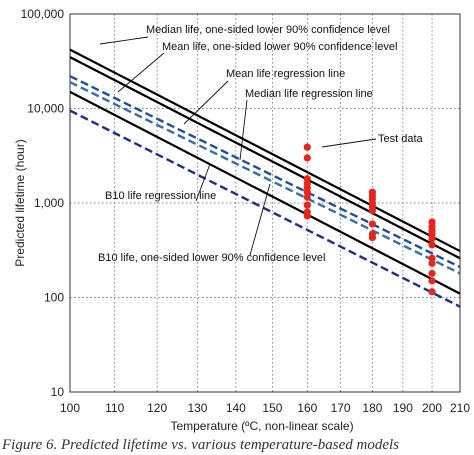  I want to click on x-tick-label: 170, so click(341, 408).